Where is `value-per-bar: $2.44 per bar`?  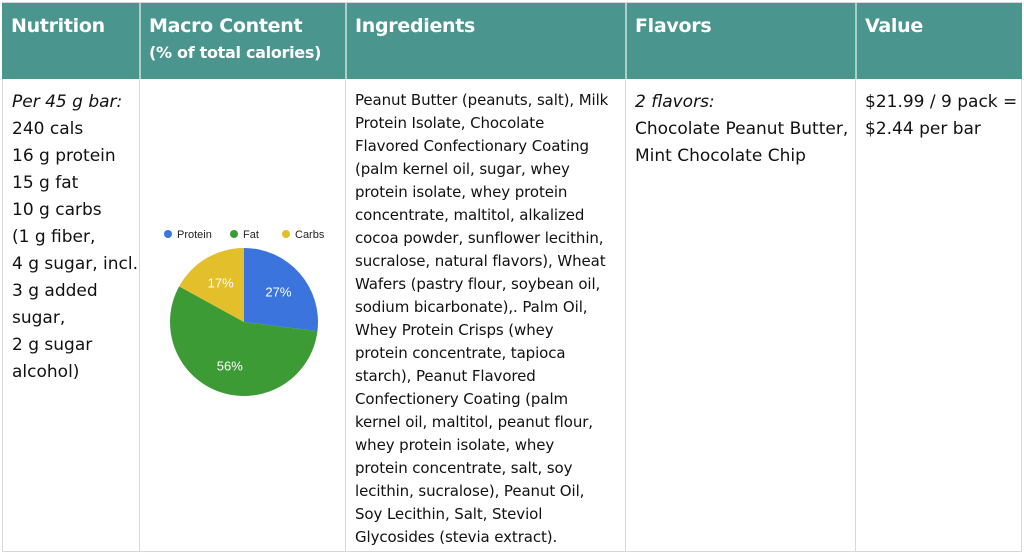
value-per-bar: $2.44 per bar is located at coordinates (923, 129).